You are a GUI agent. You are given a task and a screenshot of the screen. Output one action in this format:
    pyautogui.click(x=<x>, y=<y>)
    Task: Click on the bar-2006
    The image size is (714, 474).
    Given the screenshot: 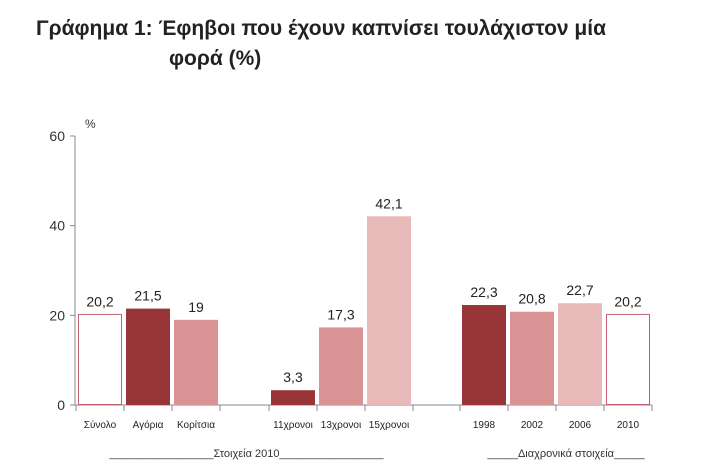 What is the action you would take?
    pyautogui.click(x=580, y=354)
    